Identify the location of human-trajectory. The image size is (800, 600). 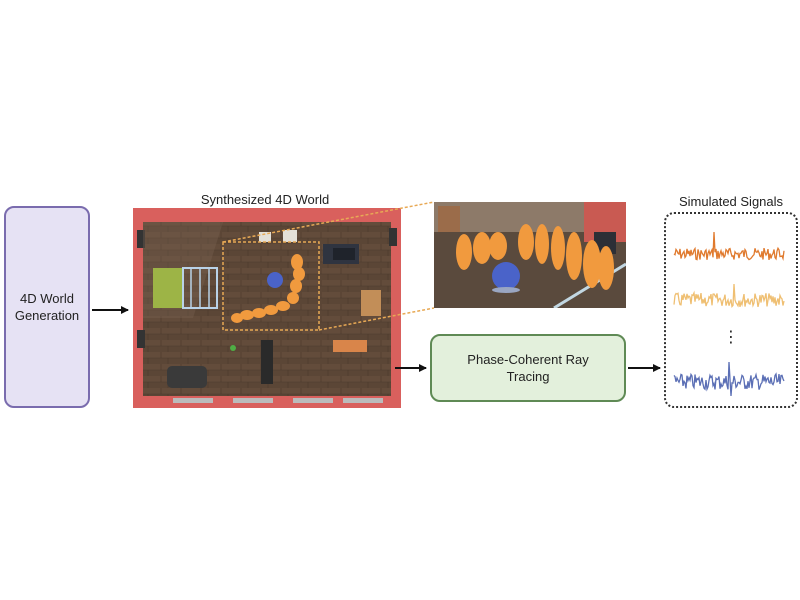
(268, 288).